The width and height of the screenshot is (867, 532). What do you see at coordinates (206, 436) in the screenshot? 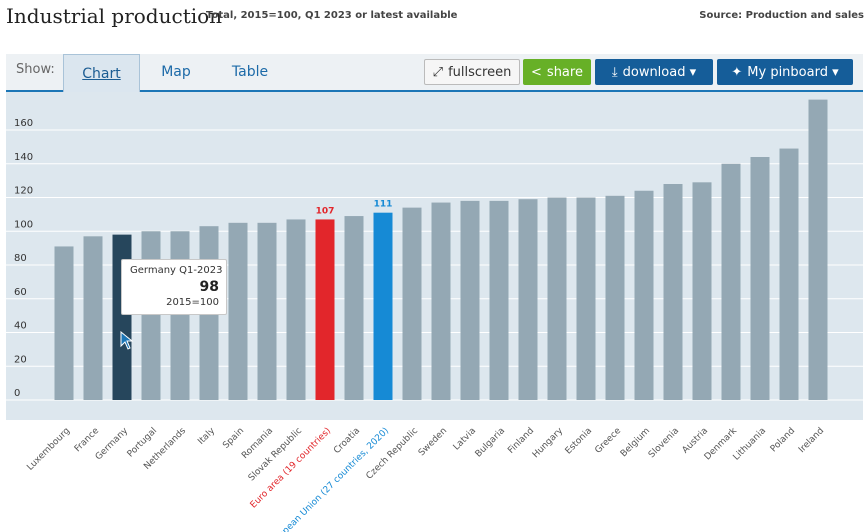
I see `x-tick-label: Italy` at bounding box center [206, 436].